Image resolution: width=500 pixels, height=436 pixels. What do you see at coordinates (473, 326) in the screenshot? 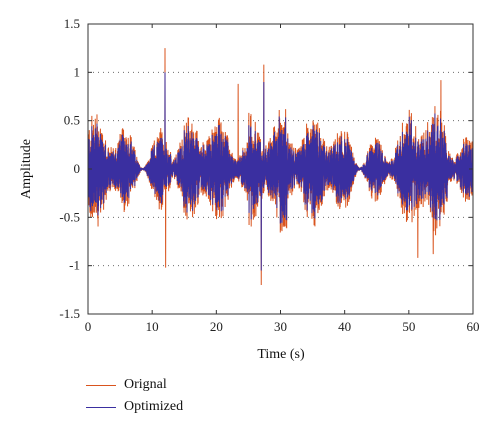
I see `x-tick-label: 60` at bounding box center [473, 326].